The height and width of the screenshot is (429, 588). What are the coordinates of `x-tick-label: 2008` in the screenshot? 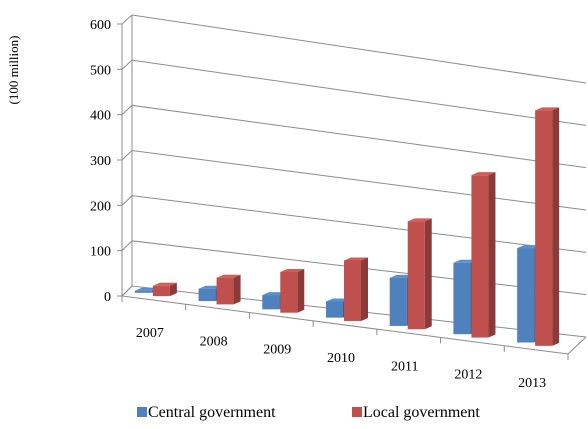 It's located at (214, 341).